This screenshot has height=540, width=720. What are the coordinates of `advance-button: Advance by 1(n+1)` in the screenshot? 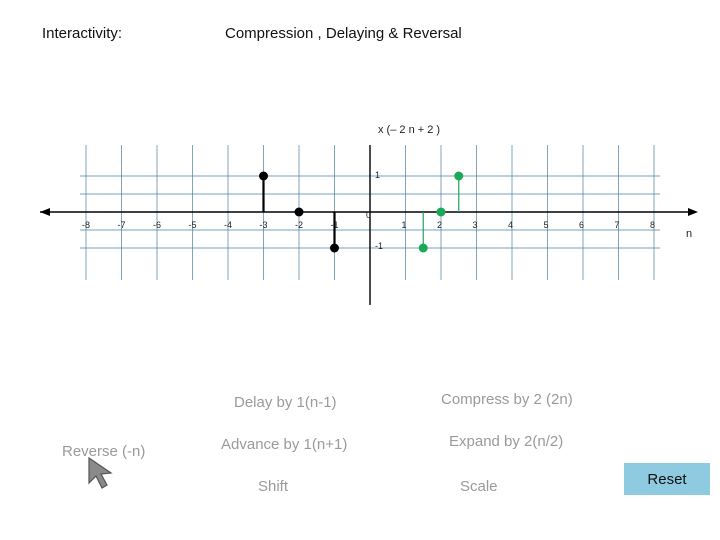 It's located at (284, 444).